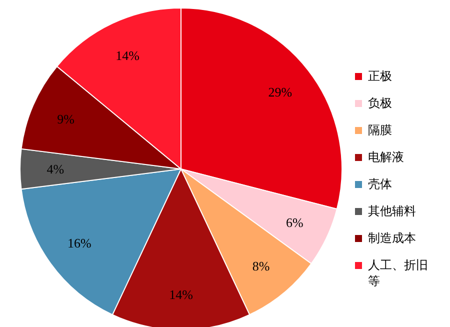 Image resolution: width=450 pixels, height=327 pixels. I want to click on legend-label: 正极, so click(380, 76).